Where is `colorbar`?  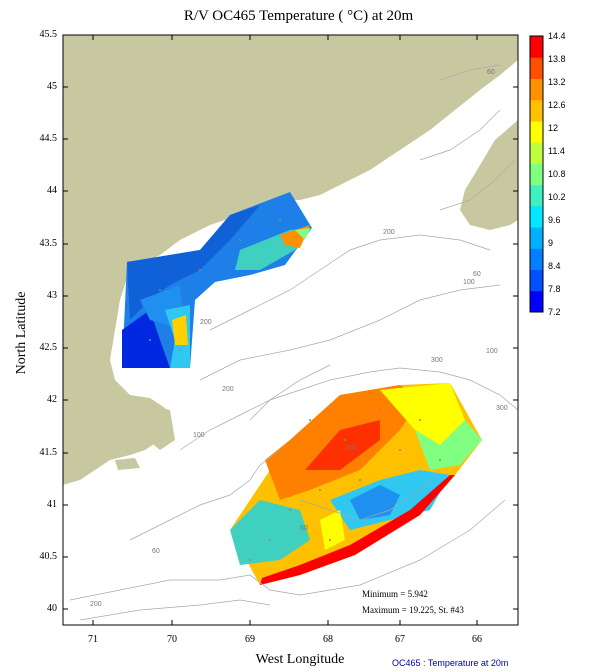 colorbar is located at coordinates (536, 174).